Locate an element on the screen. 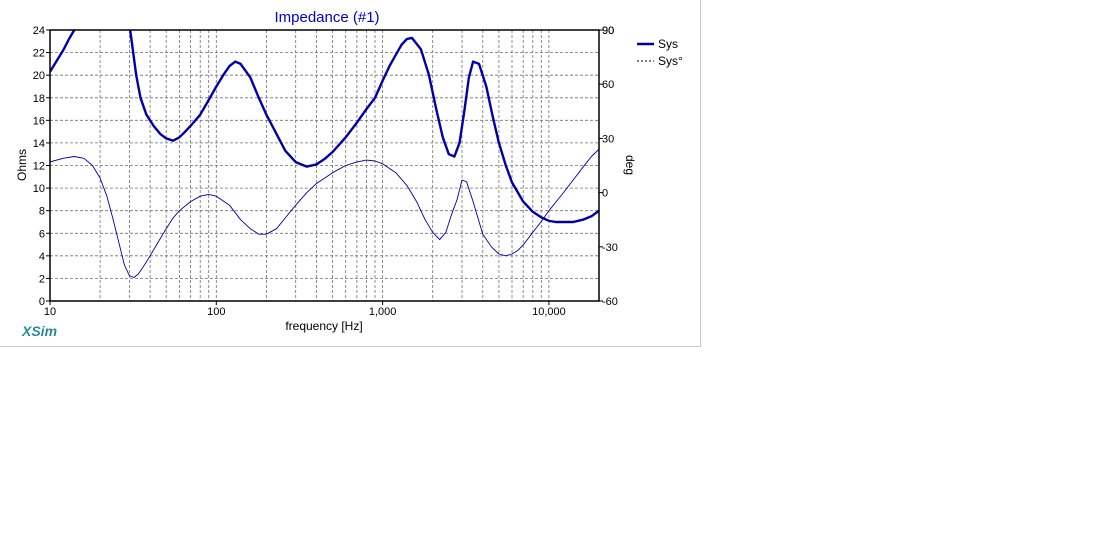  x-axis-title: frequency [Hz] is located at coordinates (323, 326).